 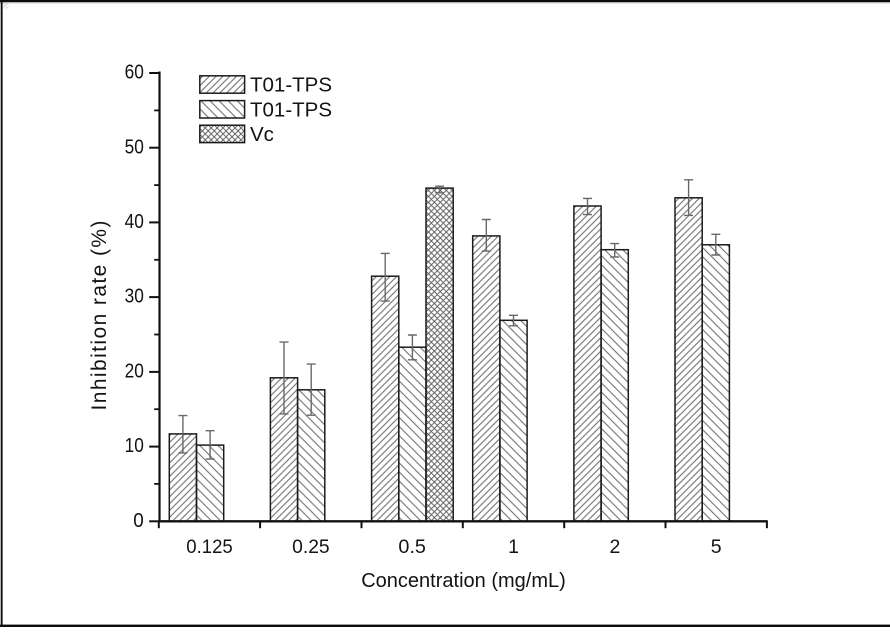 What do you see at coordinates (134, 372) in the screenshot?
I see `svg-text: 20` at bounding box center [134, 372].